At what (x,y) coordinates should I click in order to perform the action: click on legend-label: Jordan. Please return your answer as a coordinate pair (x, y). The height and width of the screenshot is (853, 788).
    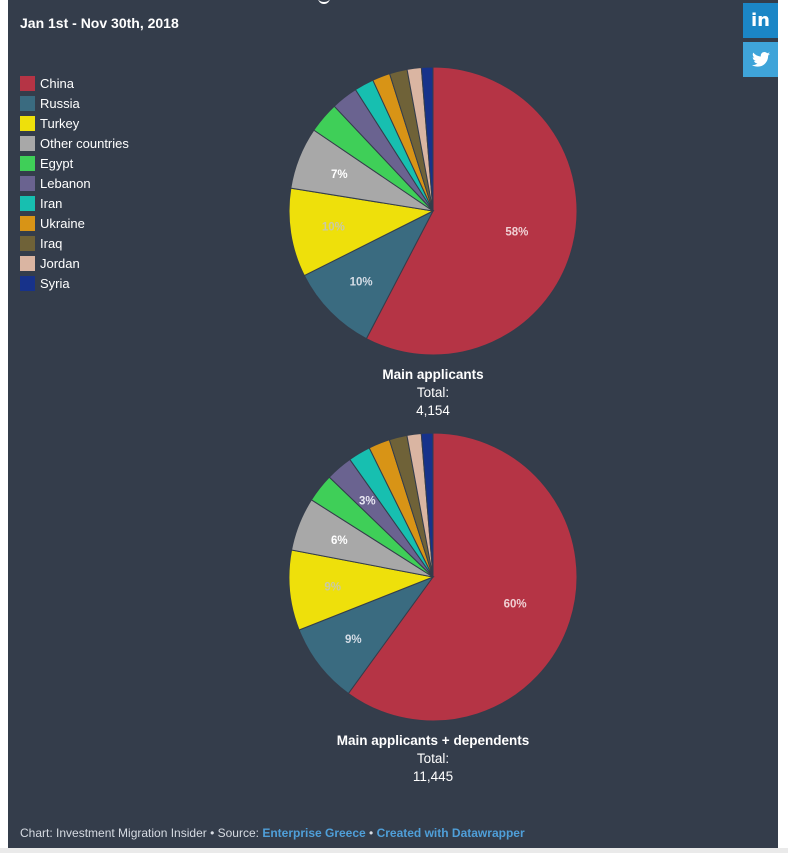
    Looking at the image, I should click on (60, 263).